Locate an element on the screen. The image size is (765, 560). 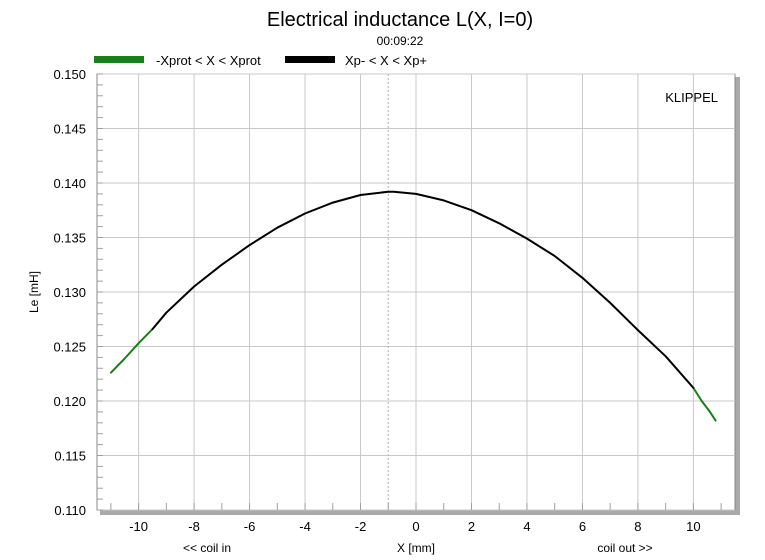
y-tick-label: 0.135 is located at coordinates (69, 238).